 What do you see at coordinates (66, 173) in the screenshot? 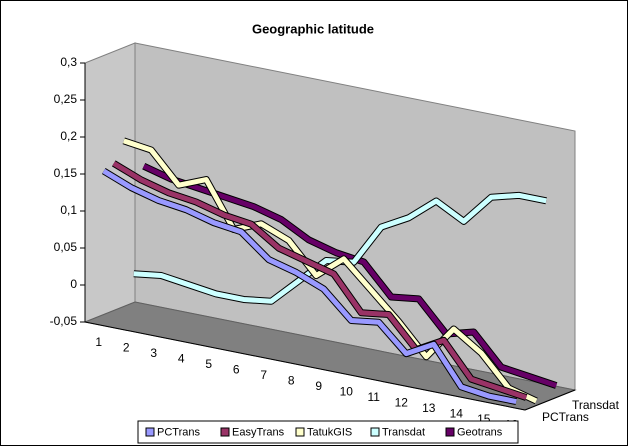
I see `y-tick-label: 0,15` at bounding box center [66, 173].